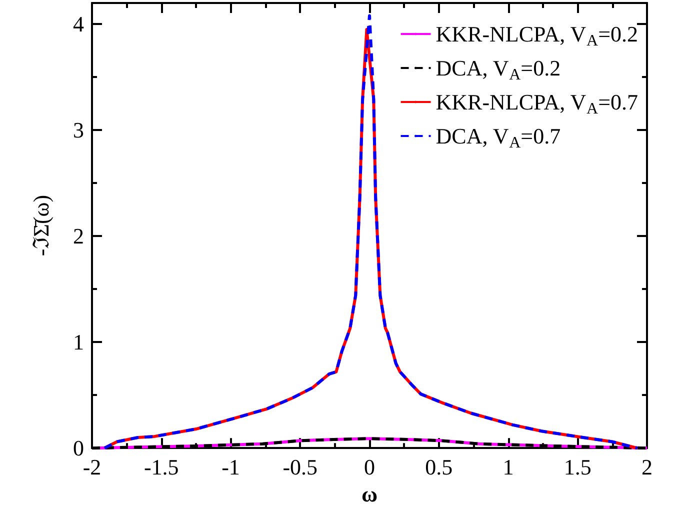 The height and width of the screenshot is (510, 688). Describe the element at coordinates (369, 467) in the screenshot. I see `x-tick-label: 0` at that location.